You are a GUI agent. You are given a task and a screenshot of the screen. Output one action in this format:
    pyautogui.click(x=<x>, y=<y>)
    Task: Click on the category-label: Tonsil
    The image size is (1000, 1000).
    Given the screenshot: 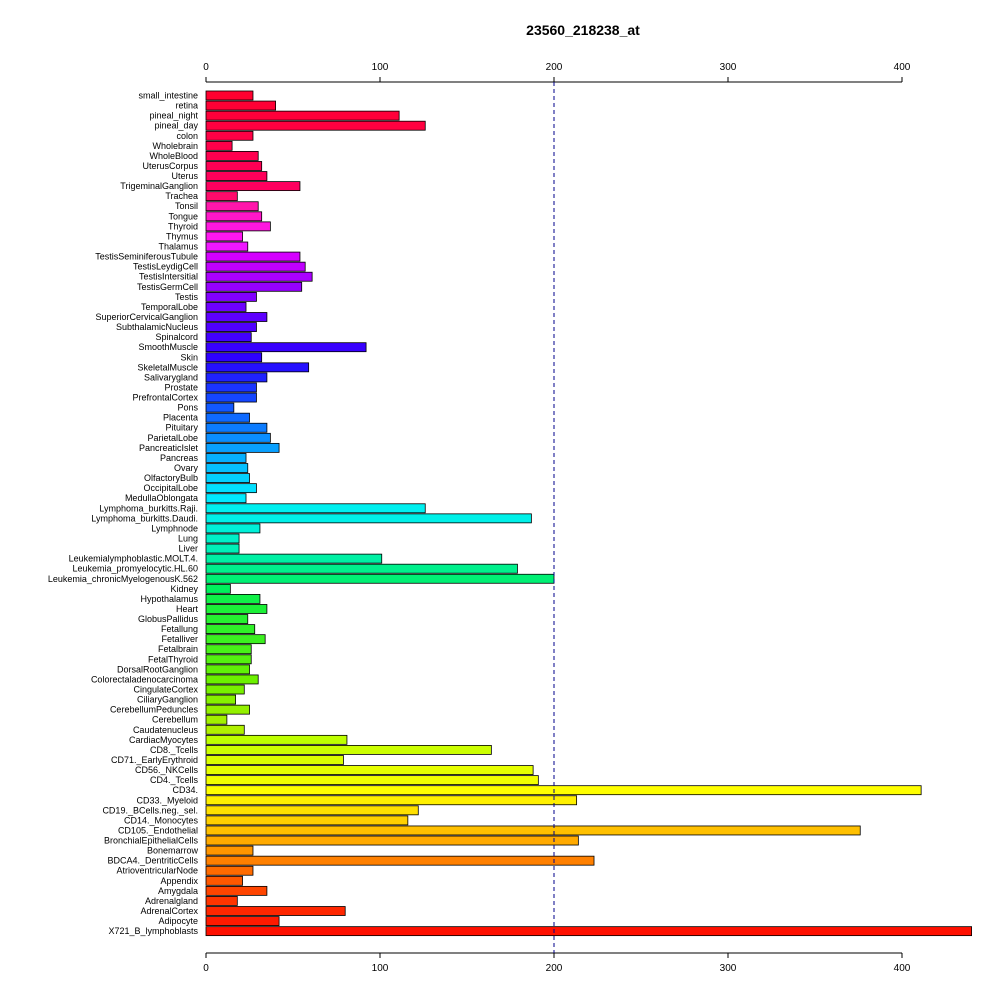 What is the action you would take?
    pyautogui.click(x=186, y=206)
    